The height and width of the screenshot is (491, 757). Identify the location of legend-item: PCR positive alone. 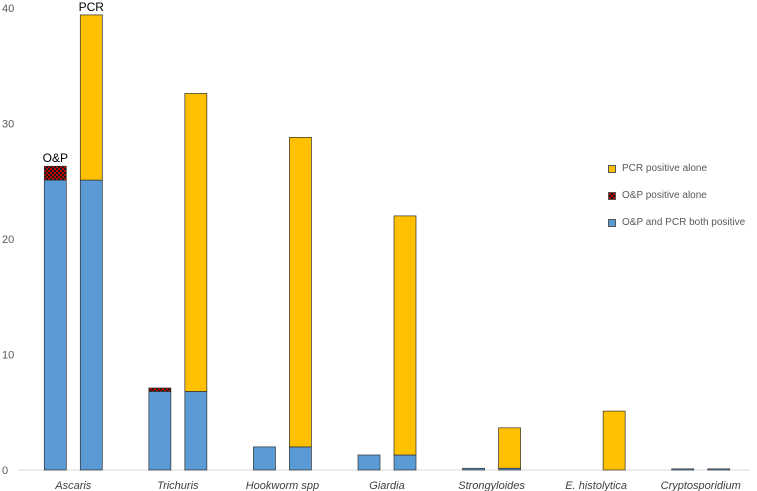
(682, 168).